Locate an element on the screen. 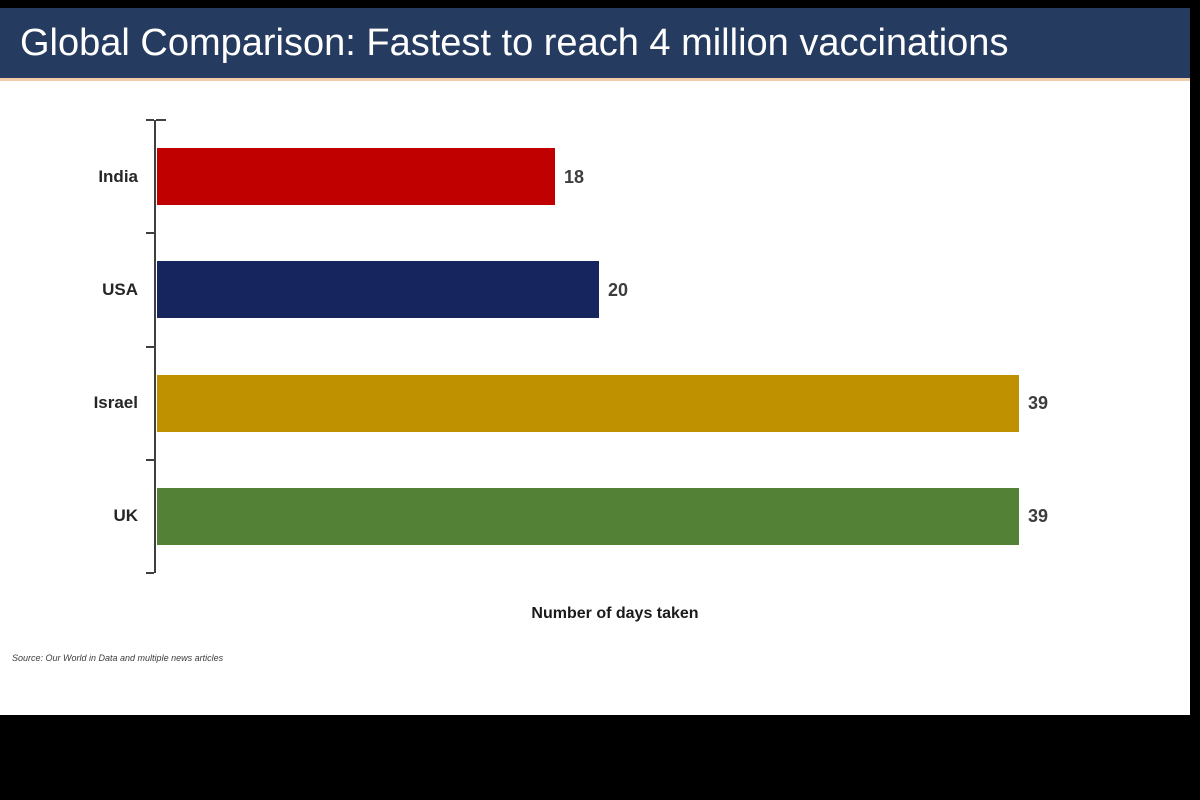 The width and height of the screenshot is (1200, 800). x-axis-title: Number of days taken is located at coordinates (615, 613).